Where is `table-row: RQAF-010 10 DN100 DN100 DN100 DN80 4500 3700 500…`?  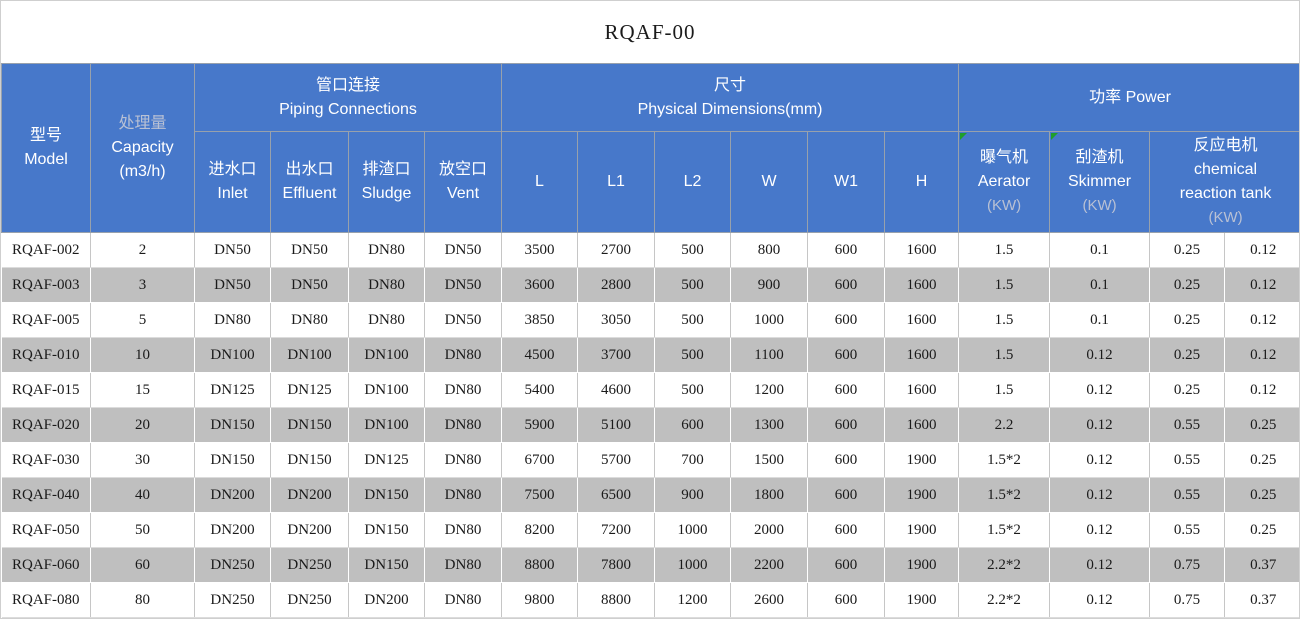
table-row: RQAF-010 10 DN100 DN100 DN100 DN80 4500 3700 500… is located at coordinates (650, 355).